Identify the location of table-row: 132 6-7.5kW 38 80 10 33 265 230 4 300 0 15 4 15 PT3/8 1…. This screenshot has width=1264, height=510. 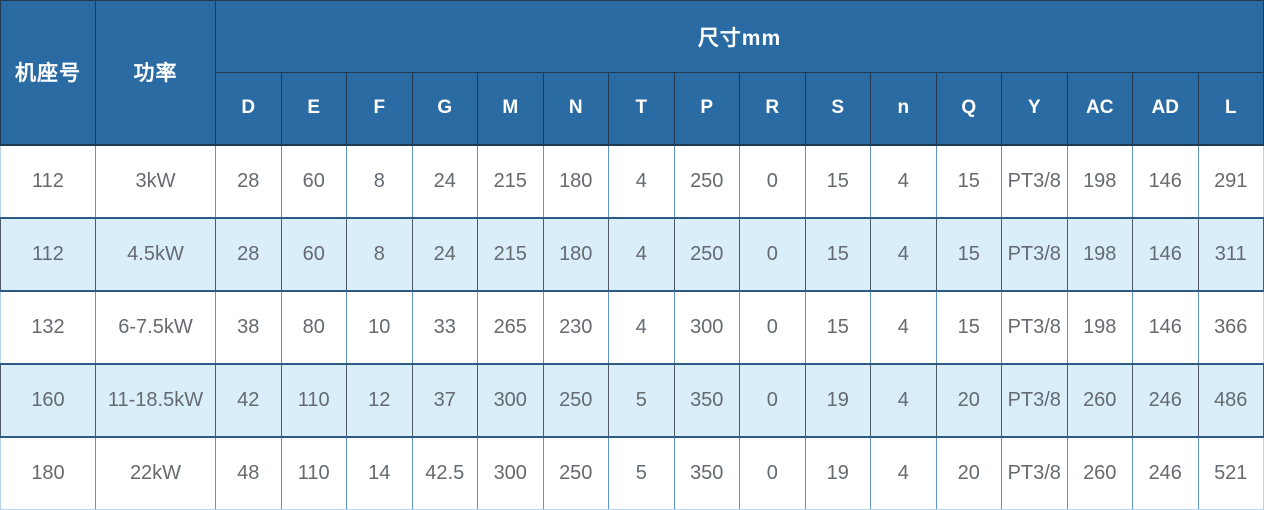
(632, 326).